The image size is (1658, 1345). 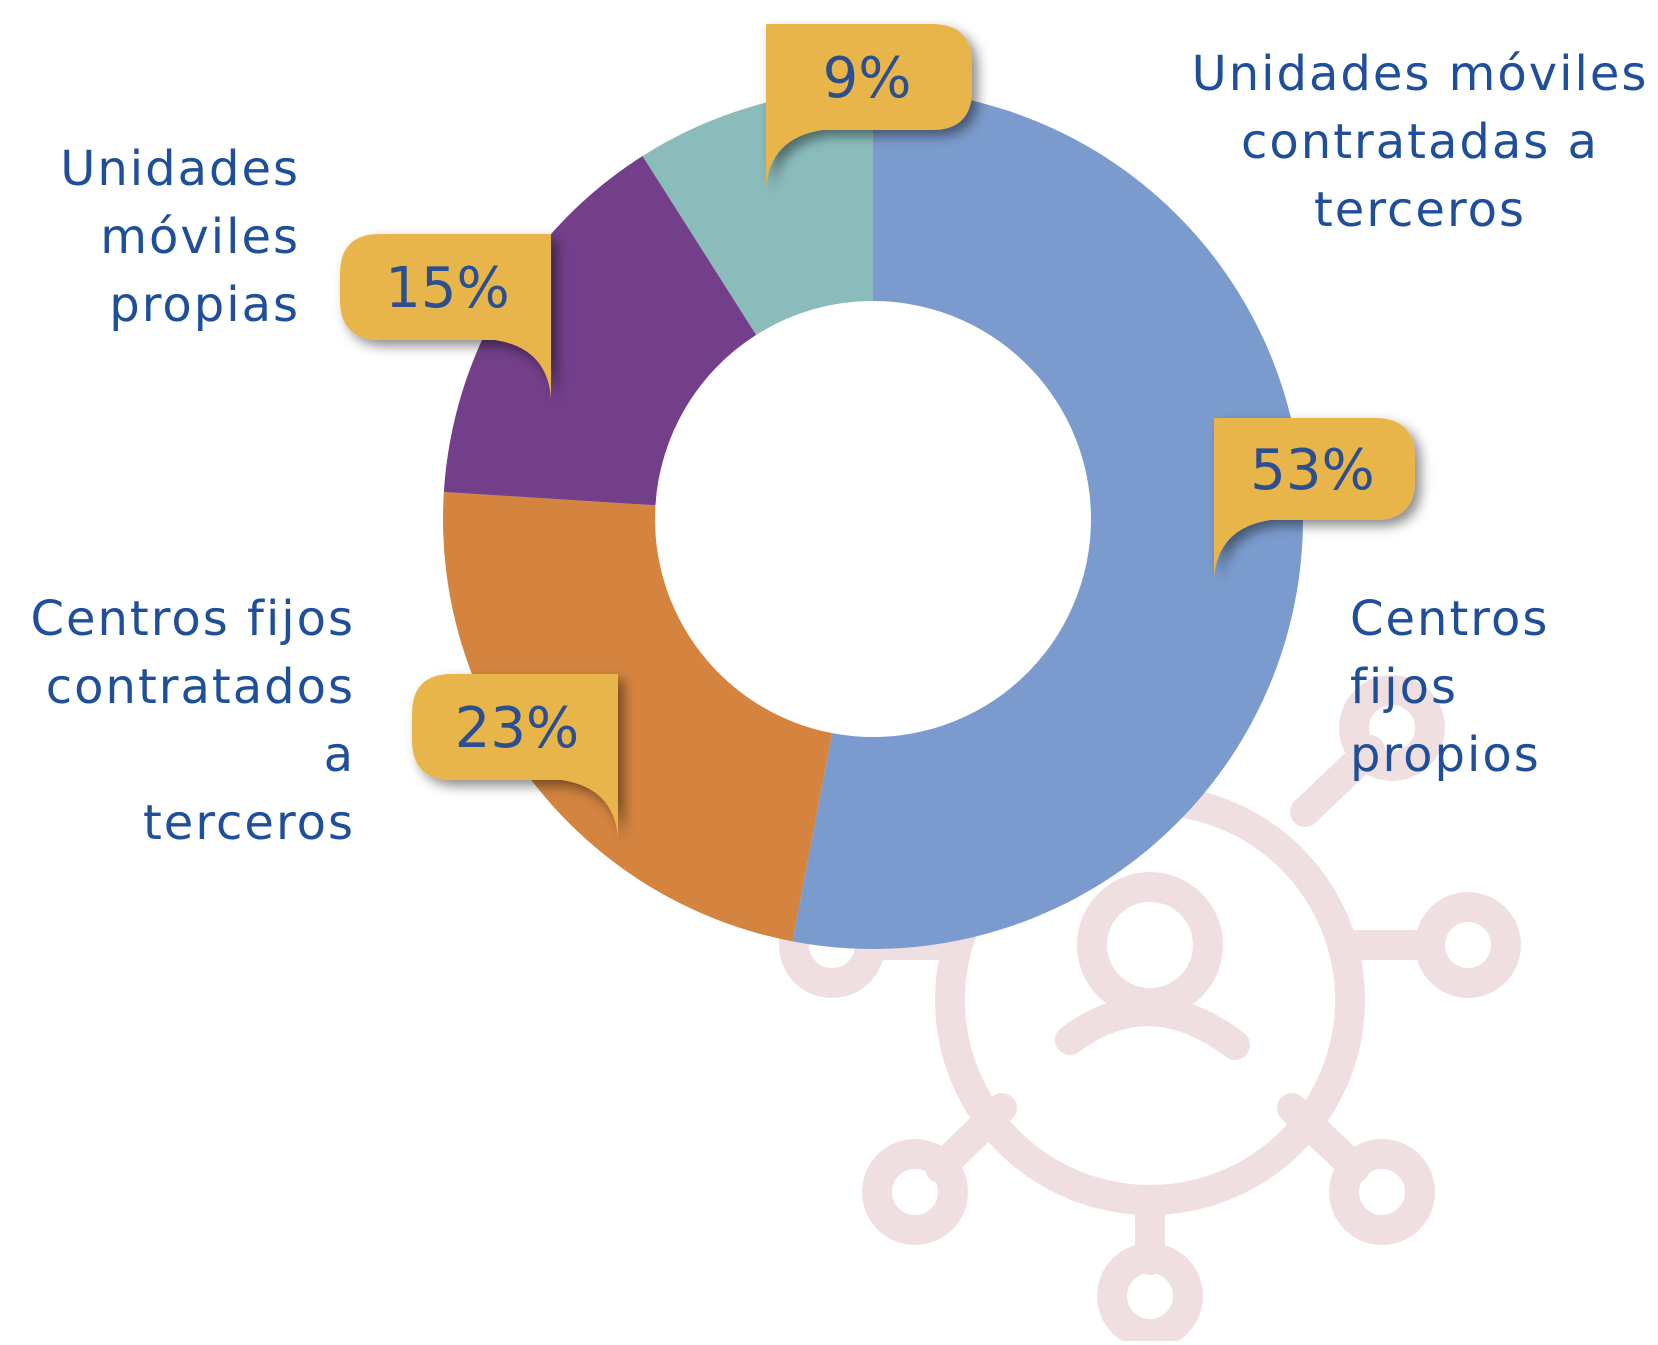 What do you see at coordinates (1420, 142) in the screenshot?
I see `label-unidades-moviles-contratadas: Unidades móviles contratadas a terceros` at bounding box center [1420, 142].